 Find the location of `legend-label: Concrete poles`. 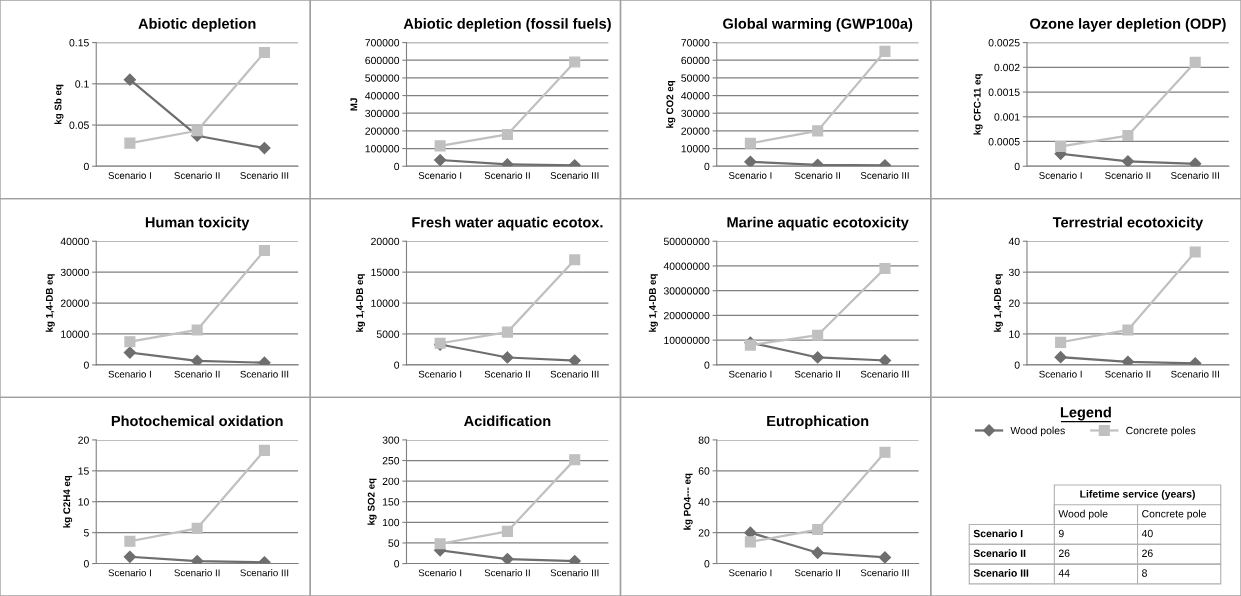

legend-label: Concrete poles is located at coordinates (1161, 431).